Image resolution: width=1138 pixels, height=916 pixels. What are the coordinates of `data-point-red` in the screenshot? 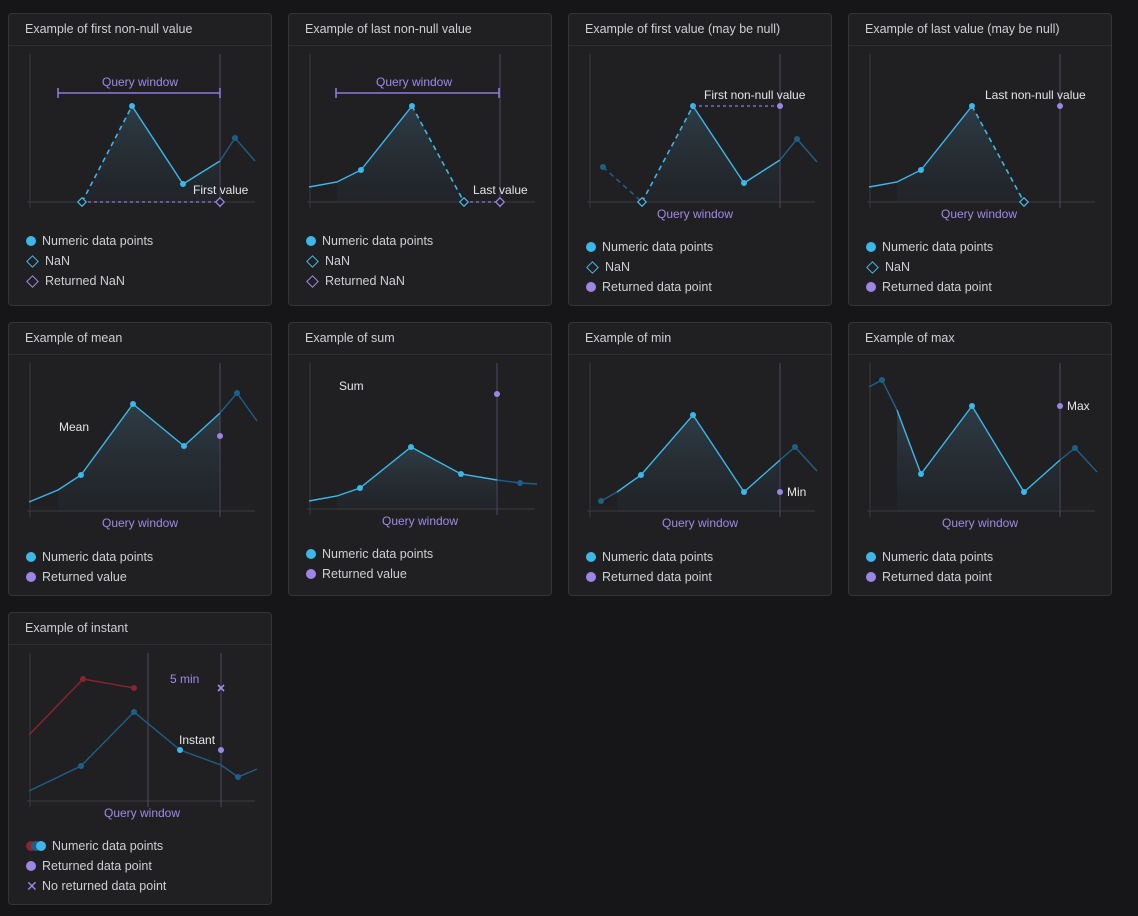 It's located at (83, 679).